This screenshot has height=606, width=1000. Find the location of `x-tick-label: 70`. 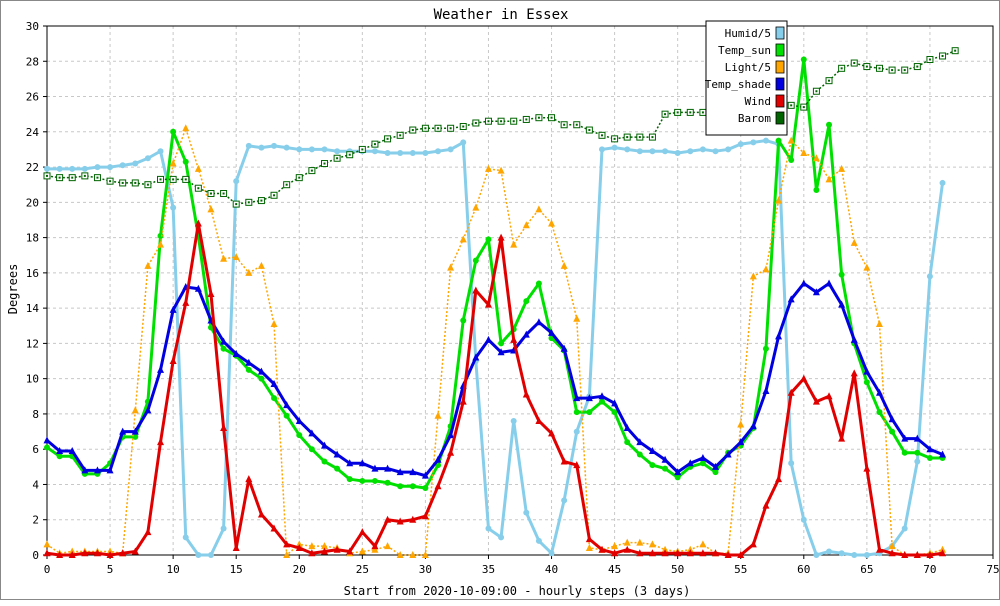

x-tick-label: 70 is located at coordinates (929, 569).